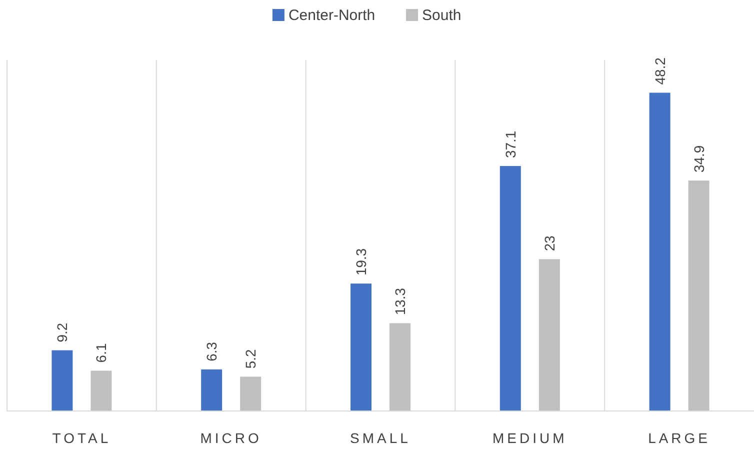 This screenshot has height=452, width=754. What do you see at coordinates (660, 71) in the screenshot?
I see `data-label: 48.2` at bounding box center [660, 71].